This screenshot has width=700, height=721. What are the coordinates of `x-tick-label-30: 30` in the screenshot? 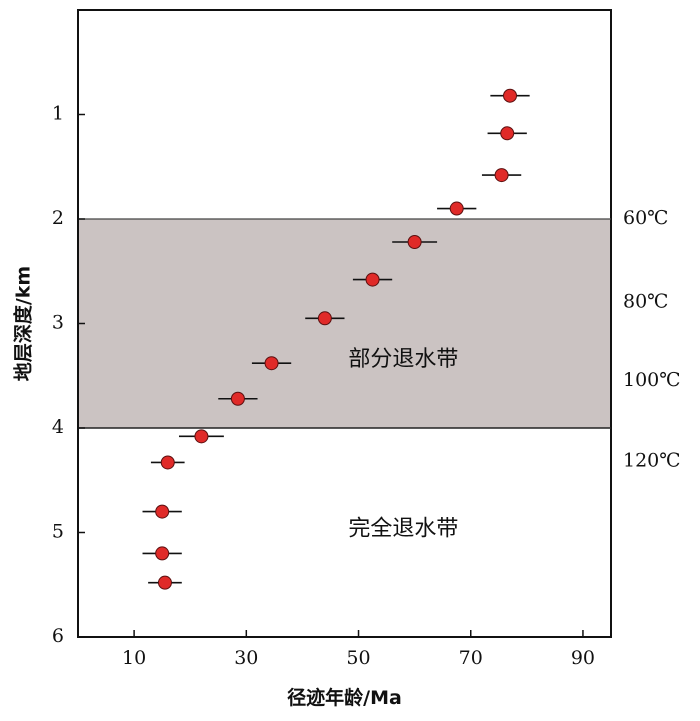 It's located at (246, 658).